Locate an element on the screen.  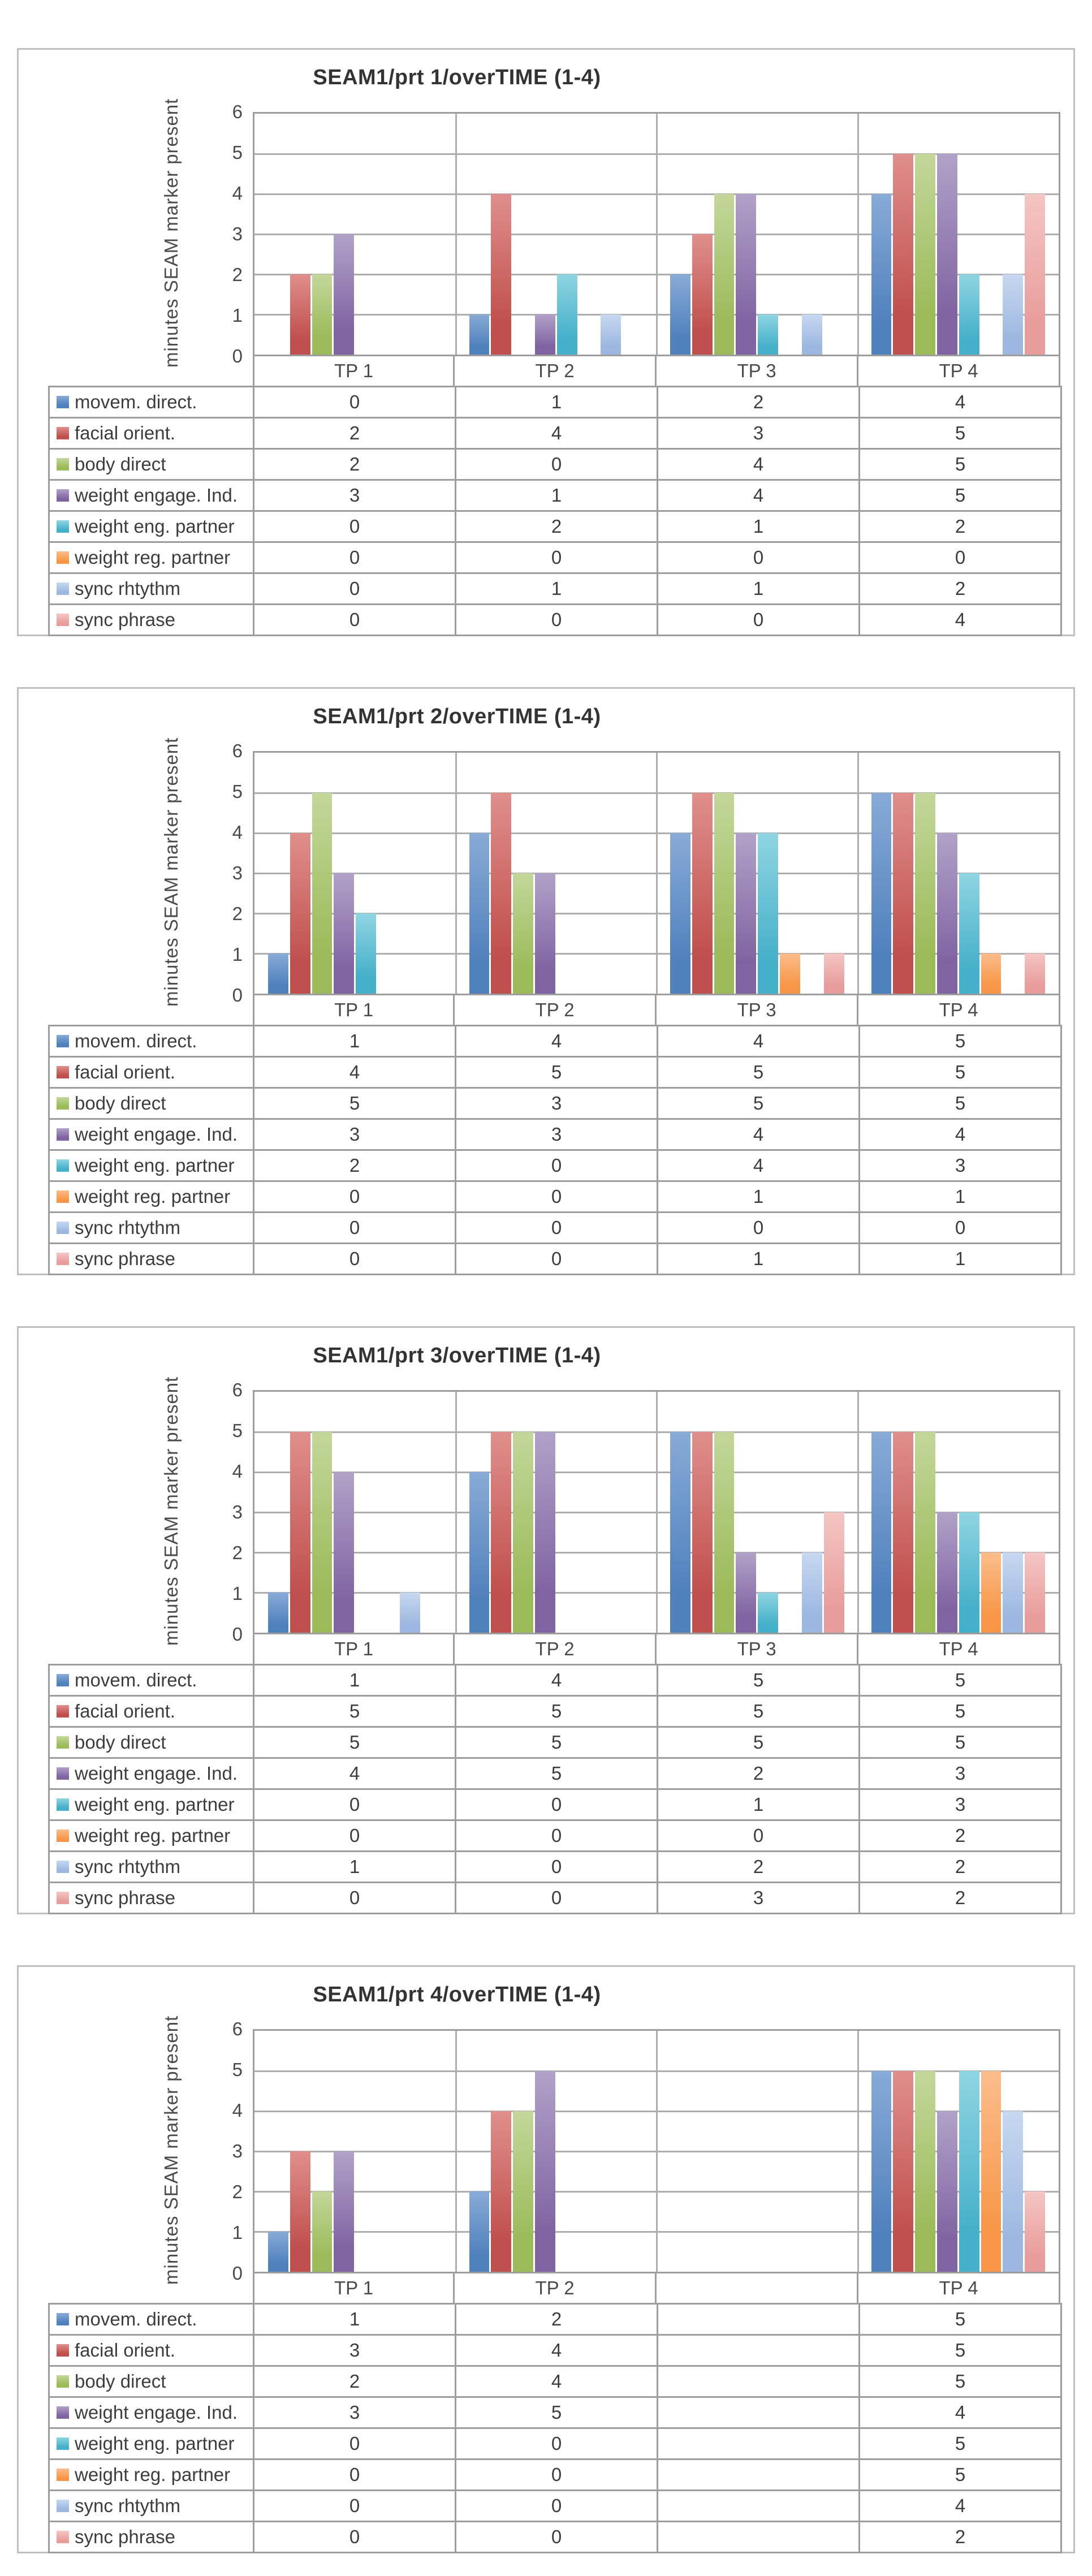
chart-title: SEAM1/prt 2/overTIME (1-4) is located at coordinates (457, 716).